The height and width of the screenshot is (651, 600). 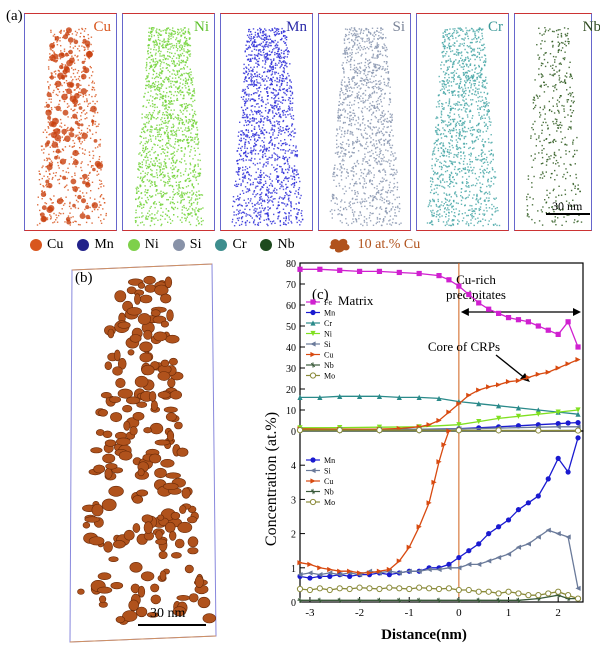 I want to click on legend-label: Cr, so click(x=328, y=323).